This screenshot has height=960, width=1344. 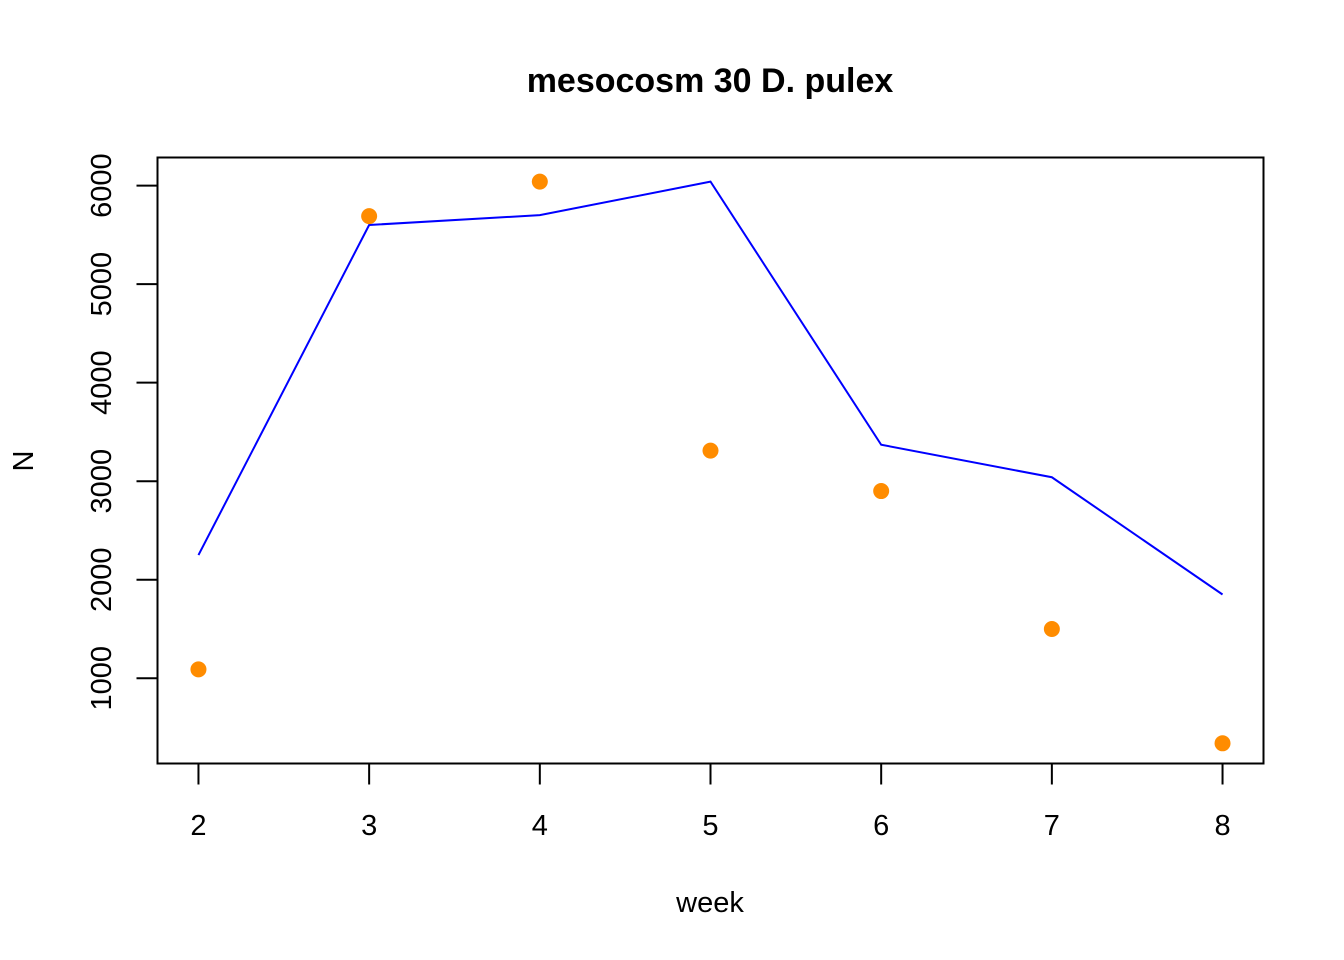 I want to click on y-tick-label: 3000, so click(x=102, y=481).